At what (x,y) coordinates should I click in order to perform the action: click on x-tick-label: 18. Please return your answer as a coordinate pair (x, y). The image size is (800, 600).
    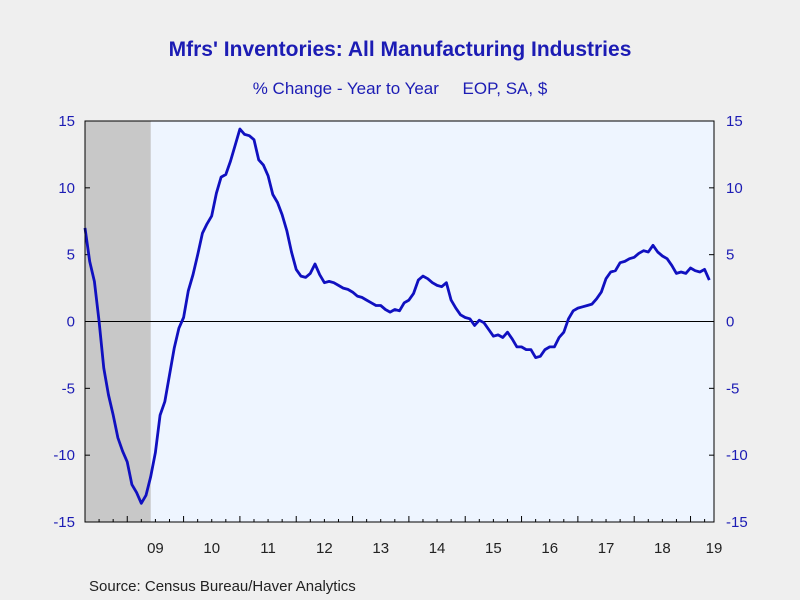
    Looking at the image, I should click on (662, 548).